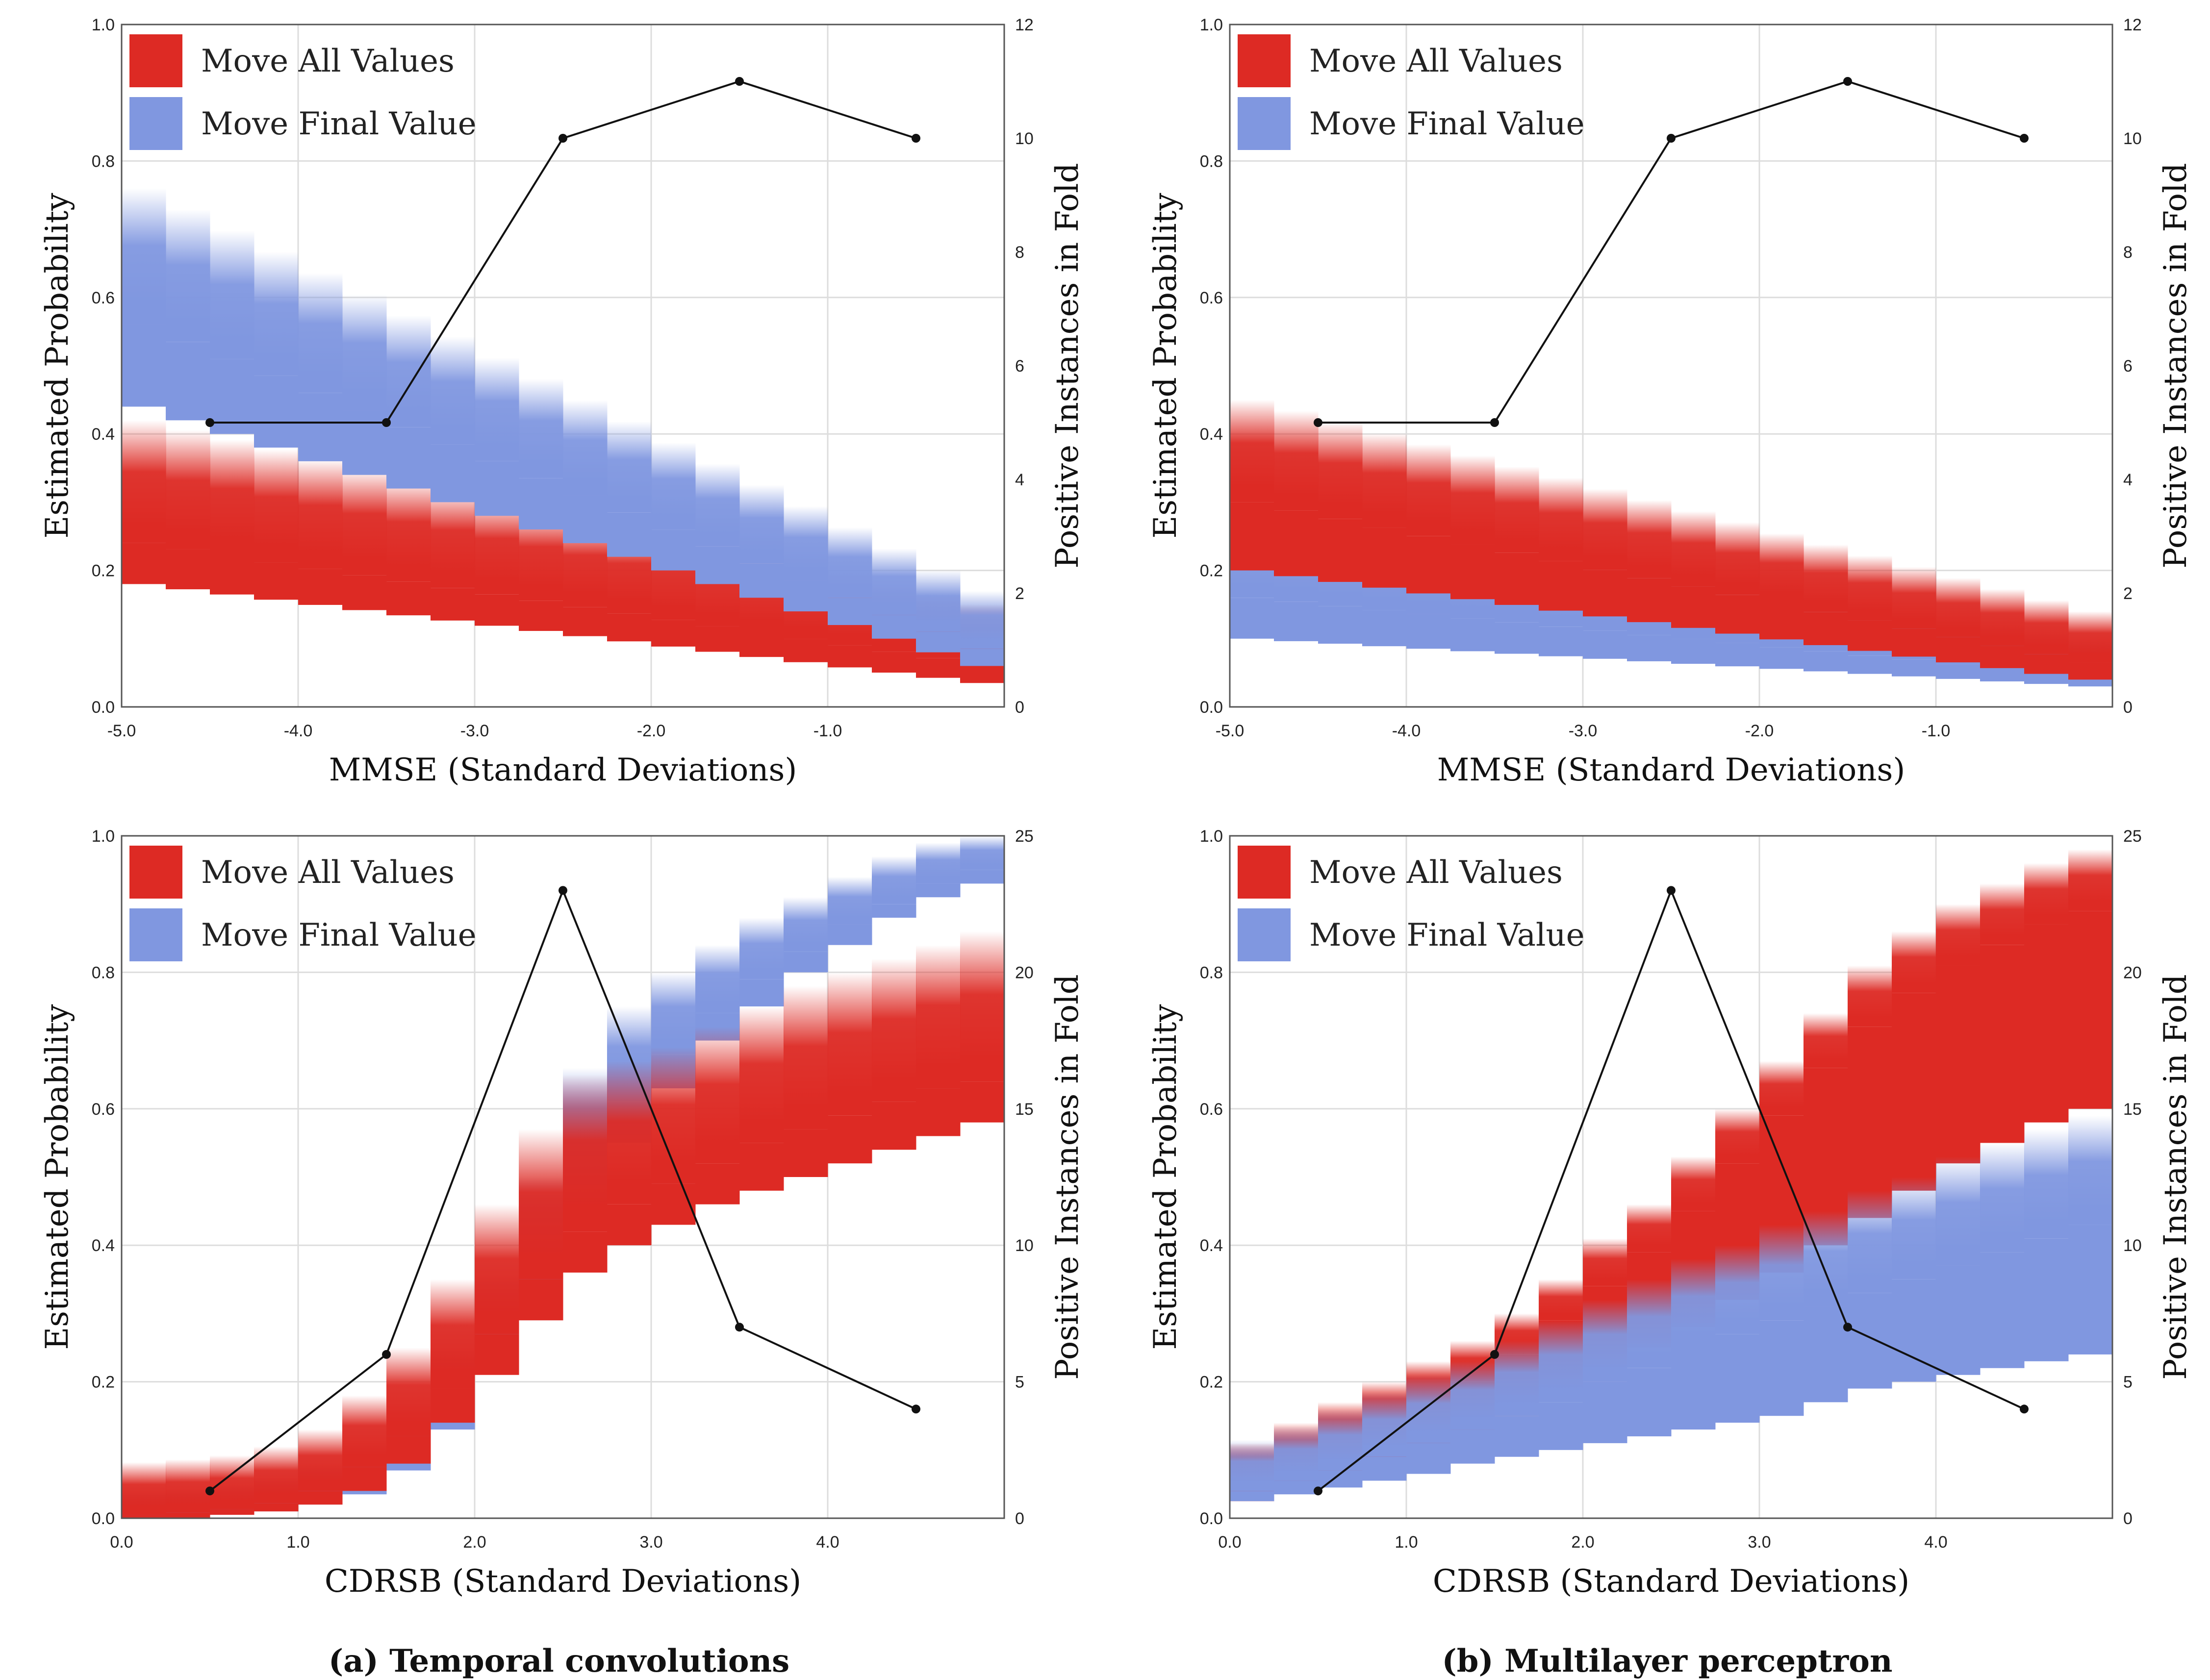  I want to click on x-tick-label: 3.0, so click(650, 1542).